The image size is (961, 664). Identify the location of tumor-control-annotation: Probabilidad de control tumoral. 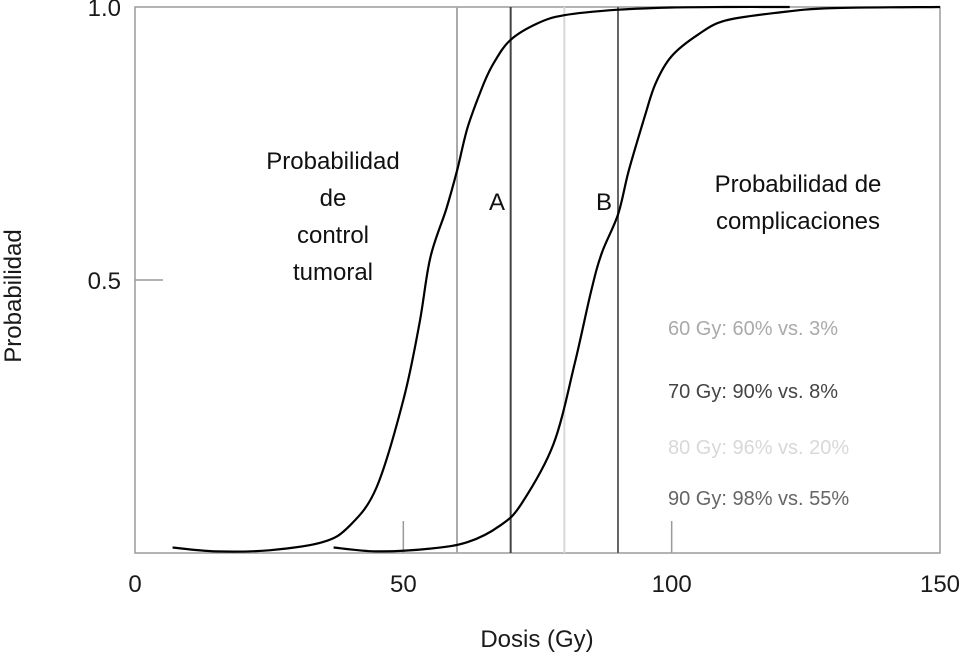
(332, 217).